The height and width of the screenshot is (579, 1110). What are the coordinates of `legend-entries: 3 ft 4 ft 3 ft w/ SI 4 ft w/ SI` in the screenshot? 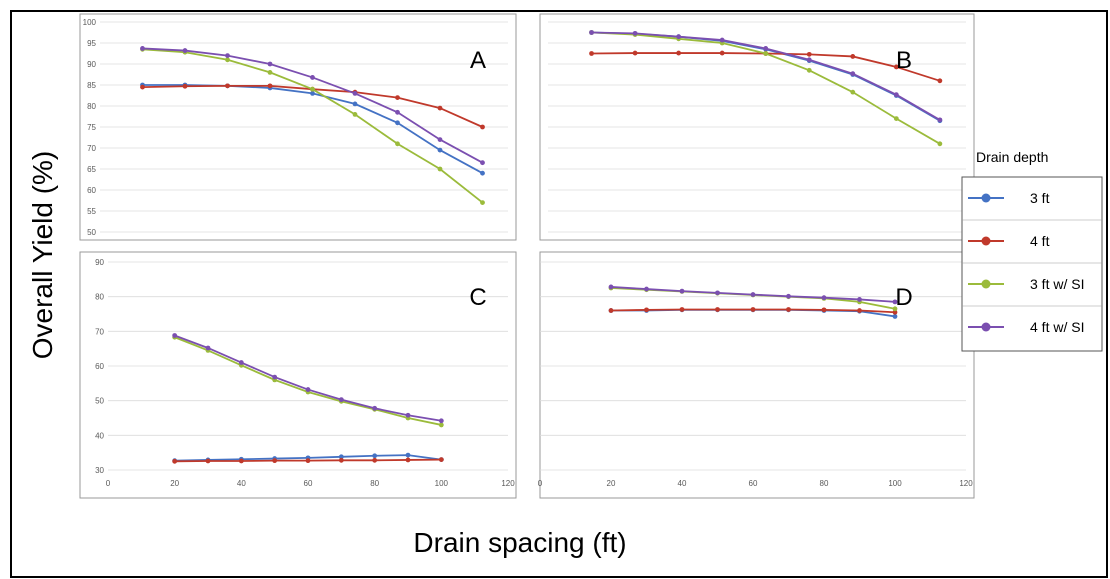 It's located at (1032, 264).